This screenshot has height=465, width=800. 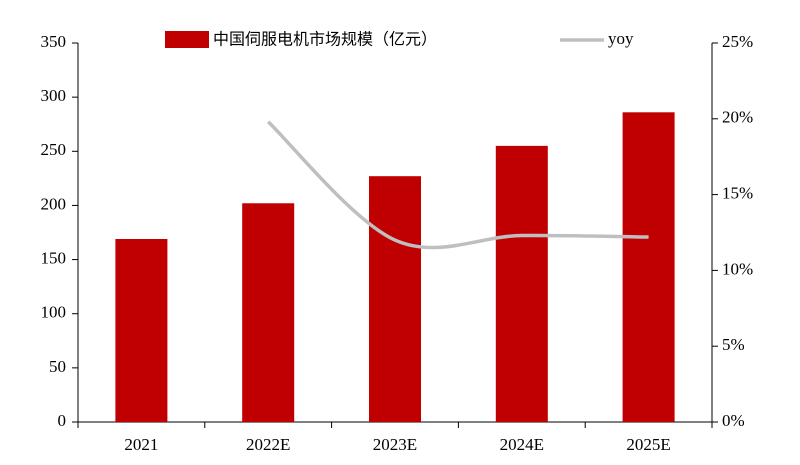 I want to click on y-tick-label: 100, so click(x=54, y=312).